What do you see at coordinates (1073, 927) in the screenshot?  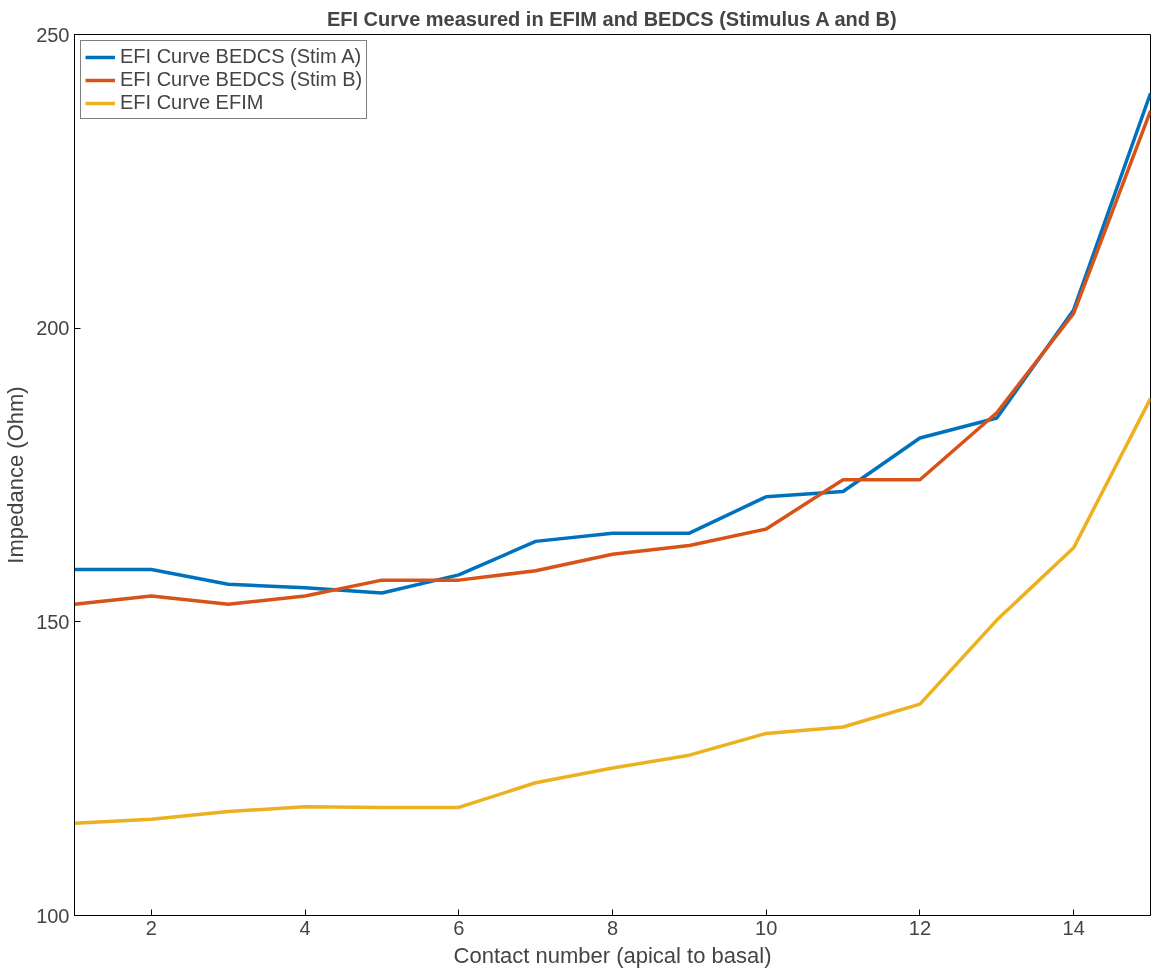 I see `x-tick-label: 14` at bounding box center [1073, 927].